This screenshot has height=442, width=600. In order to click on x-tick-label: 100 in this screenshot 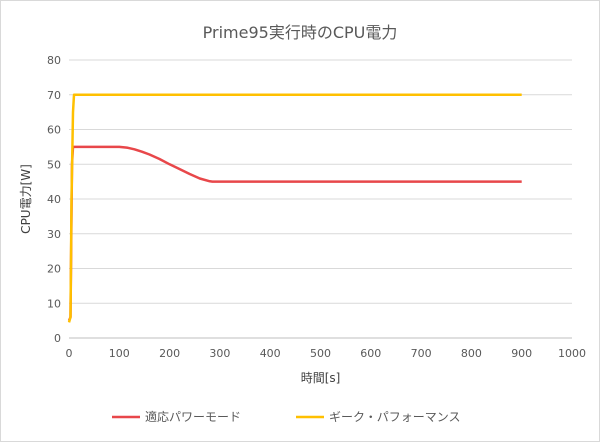, I will do `click(119, 353)`.